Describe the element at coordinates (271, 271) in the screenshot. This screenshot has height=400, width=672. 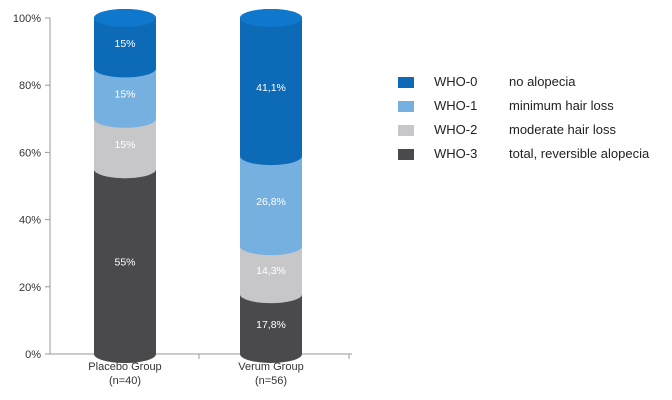
I see `data-label: 14,3%` at that location.